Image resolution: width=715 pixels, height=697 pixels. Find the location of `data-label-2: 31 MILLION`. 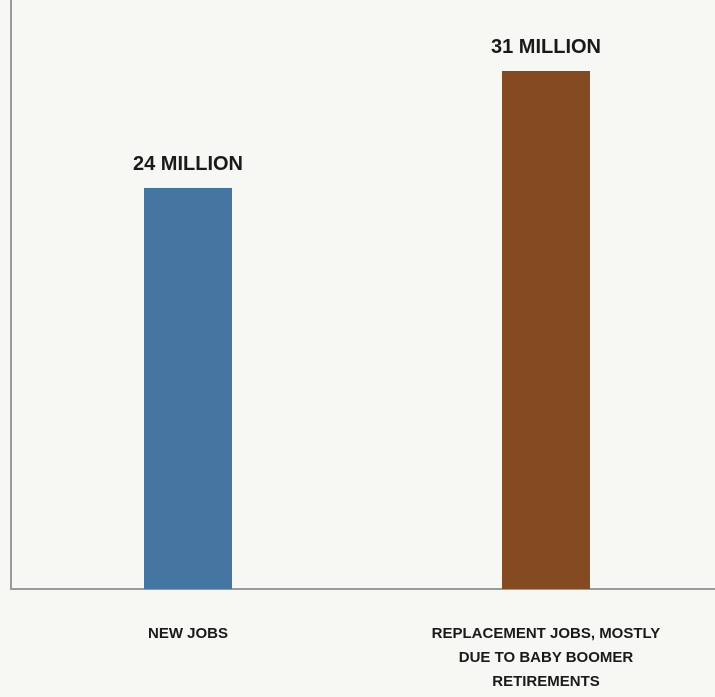

data-label-2: 31 MILLION is located at coordinates (546, 47).